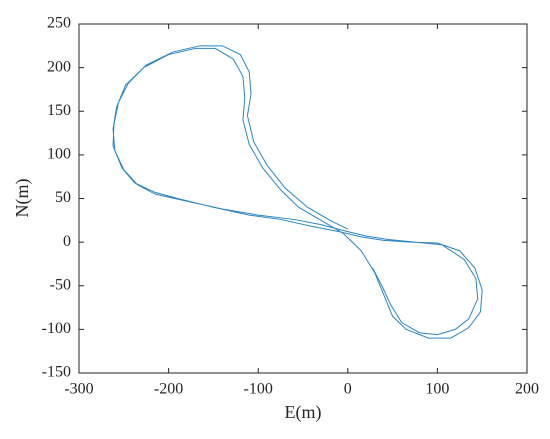  I want to click on x-axis-label: E(m), so click(303, 412).